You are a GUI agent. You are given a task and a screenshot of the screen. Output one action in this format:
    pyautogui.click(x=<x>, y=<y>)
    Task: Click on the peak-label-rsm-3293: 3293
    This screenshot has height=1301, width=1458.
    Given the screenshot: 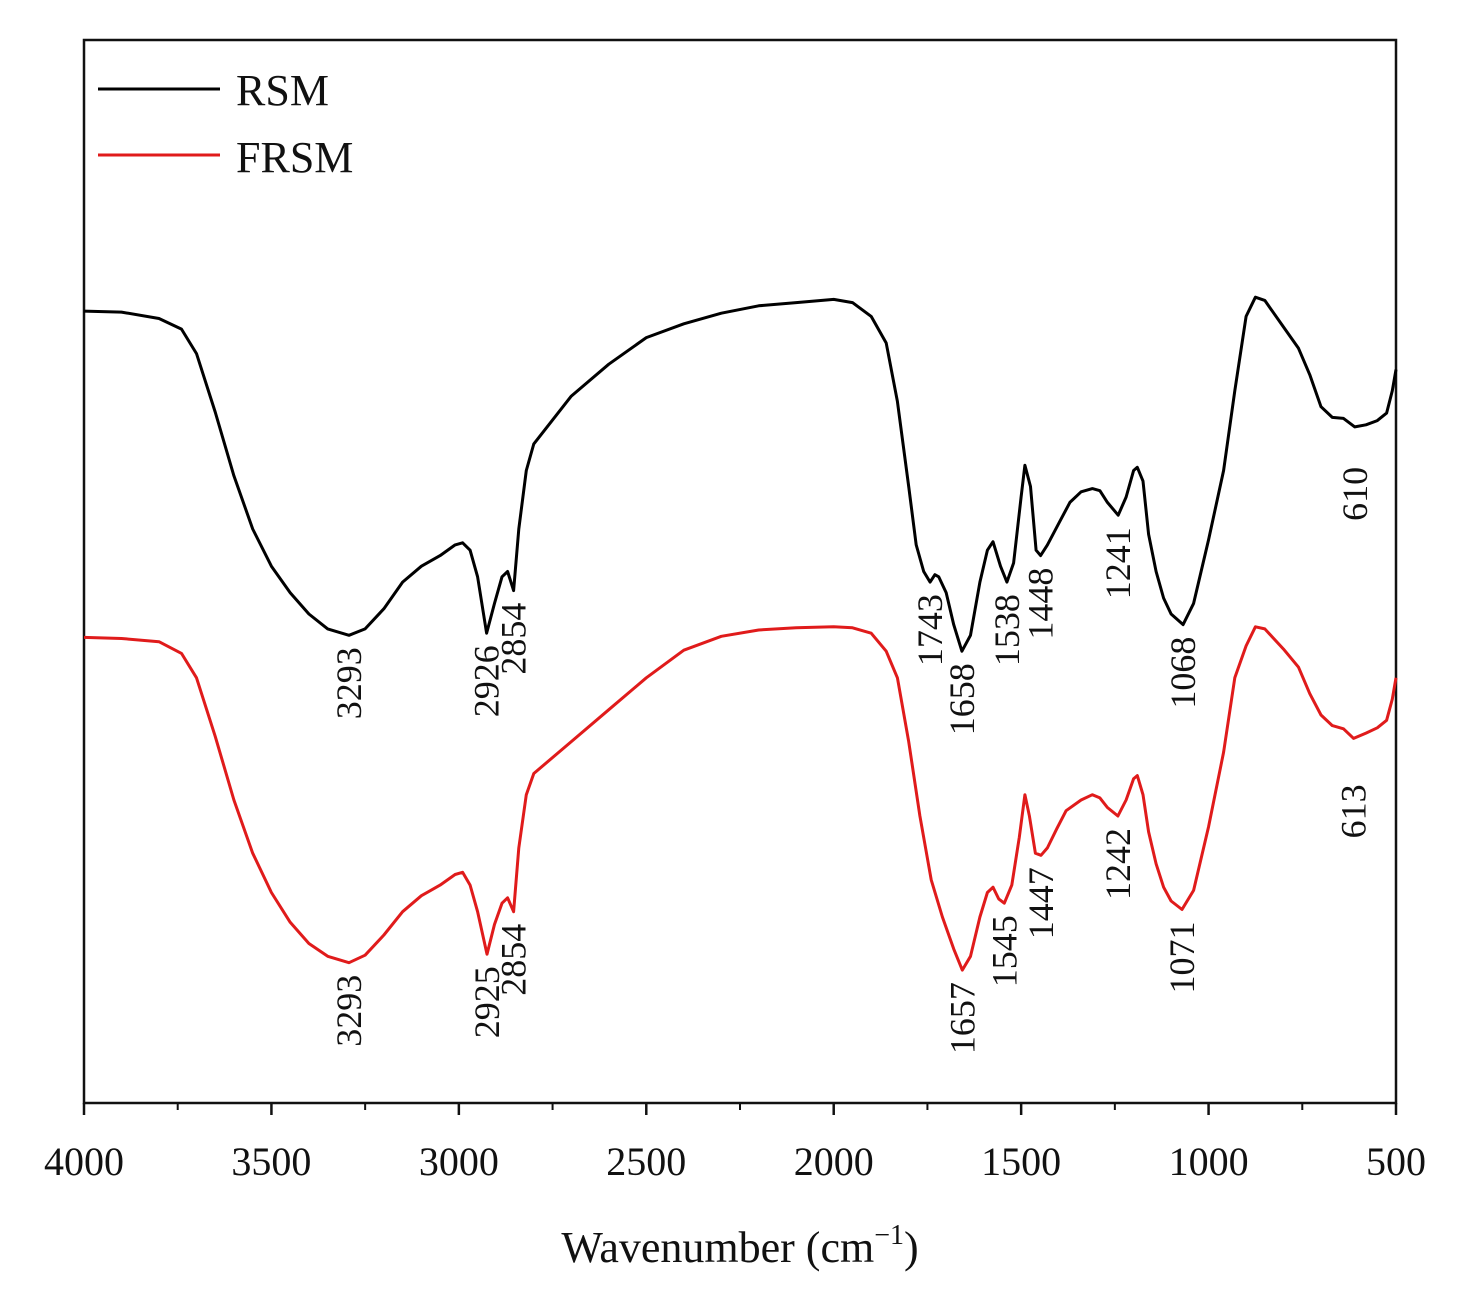 What is the action you would take?
    pyautogui.click(x=349, y=683)
    